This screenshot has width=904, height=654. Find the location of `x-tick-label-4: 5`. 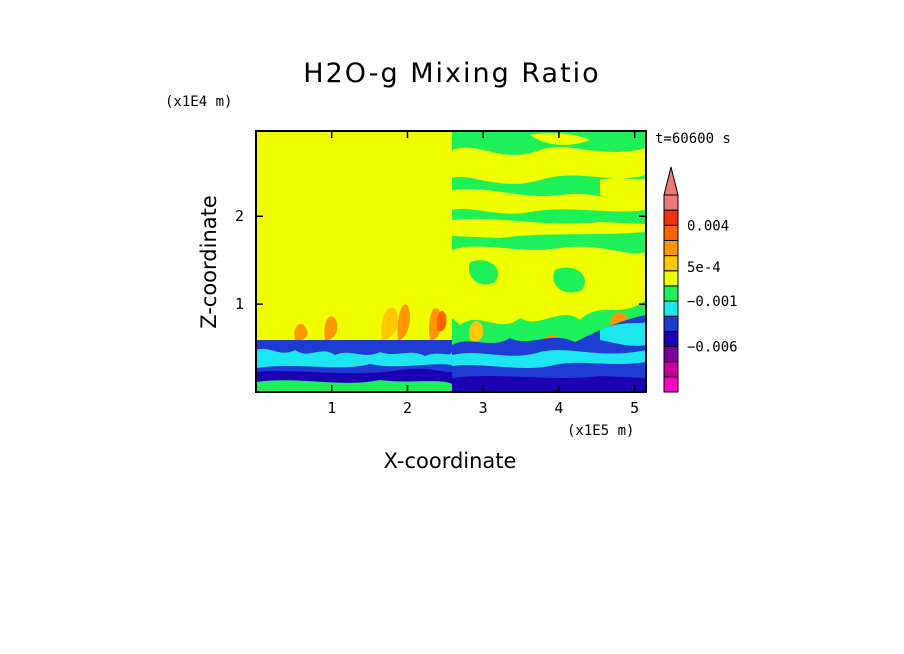

x-tick-label-4: 5 is located at coordinates (634, 408).